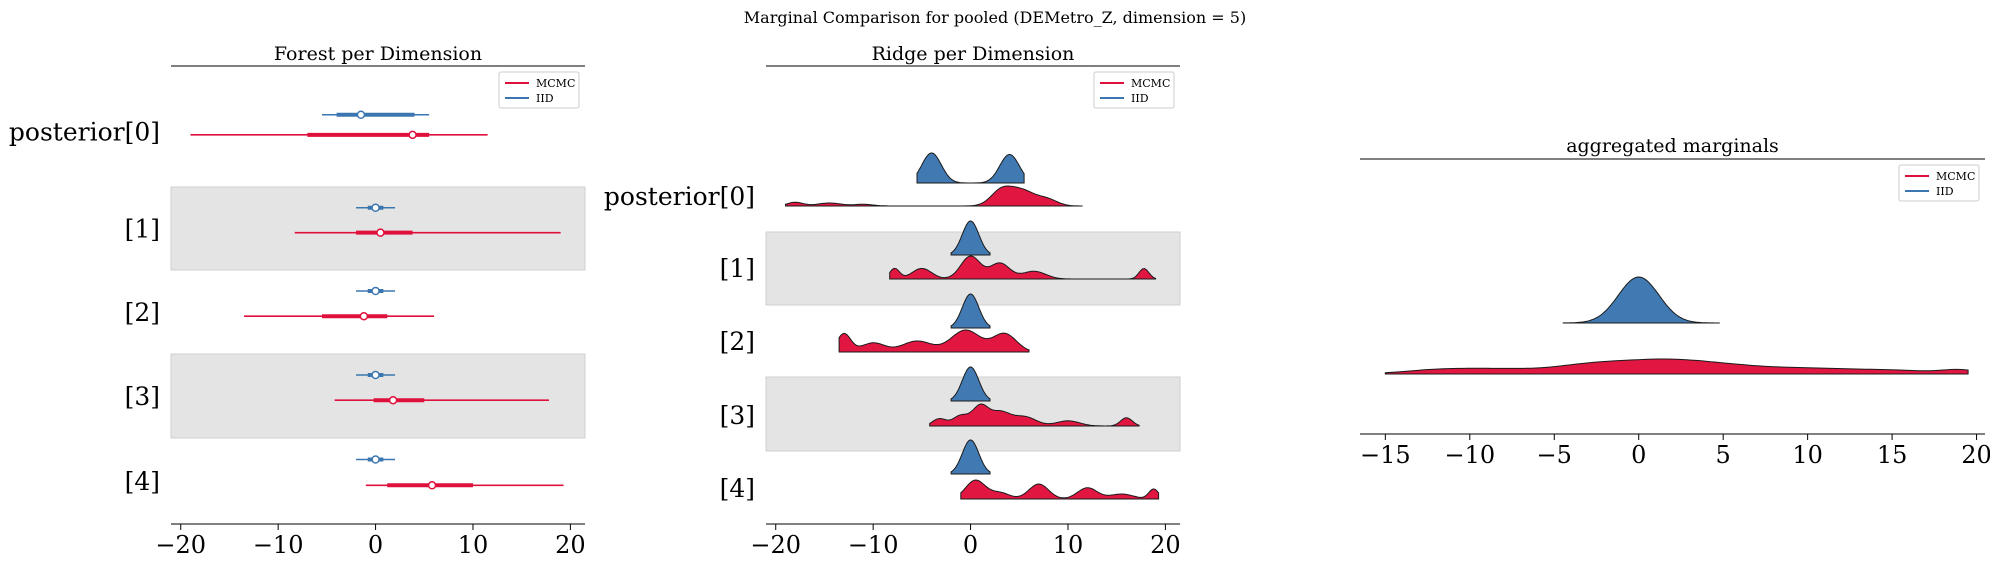 This screenshot has height=572, width=1990. I want to click on ridge-legend-iid-label: IID, so click(1140, 98).